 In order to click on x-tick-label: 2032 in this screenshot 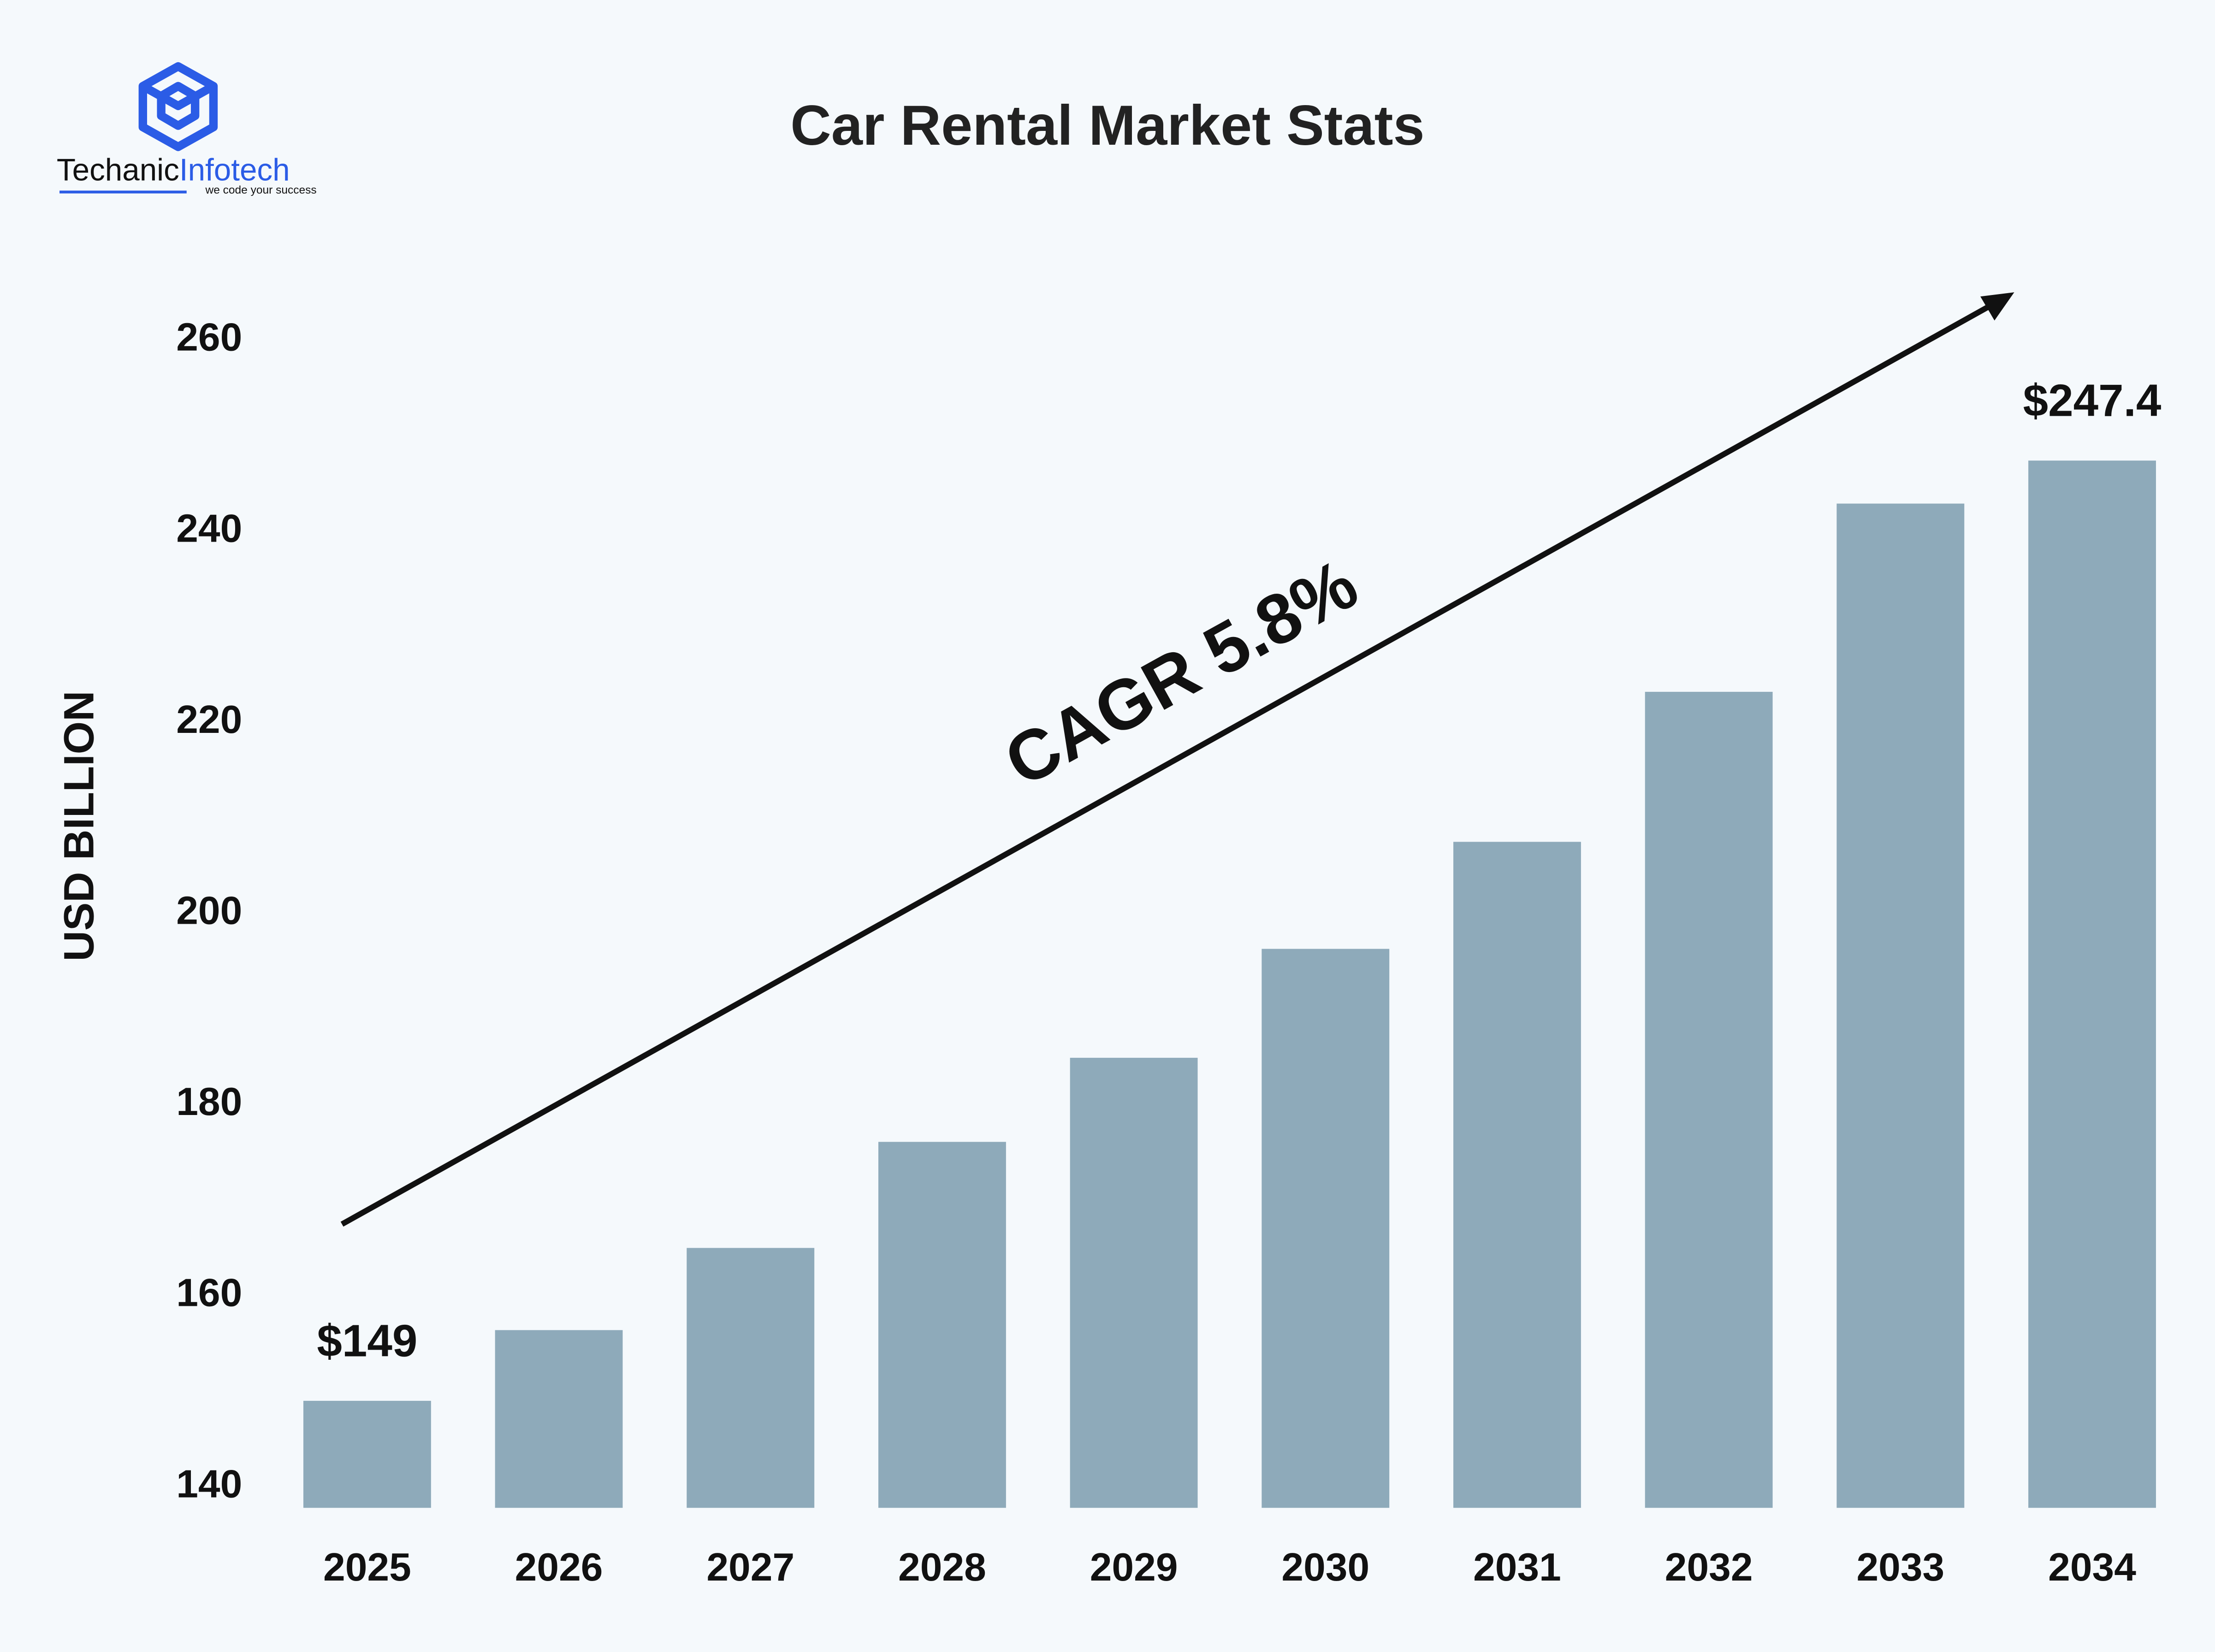, I will do `click(1709, 1567)`.